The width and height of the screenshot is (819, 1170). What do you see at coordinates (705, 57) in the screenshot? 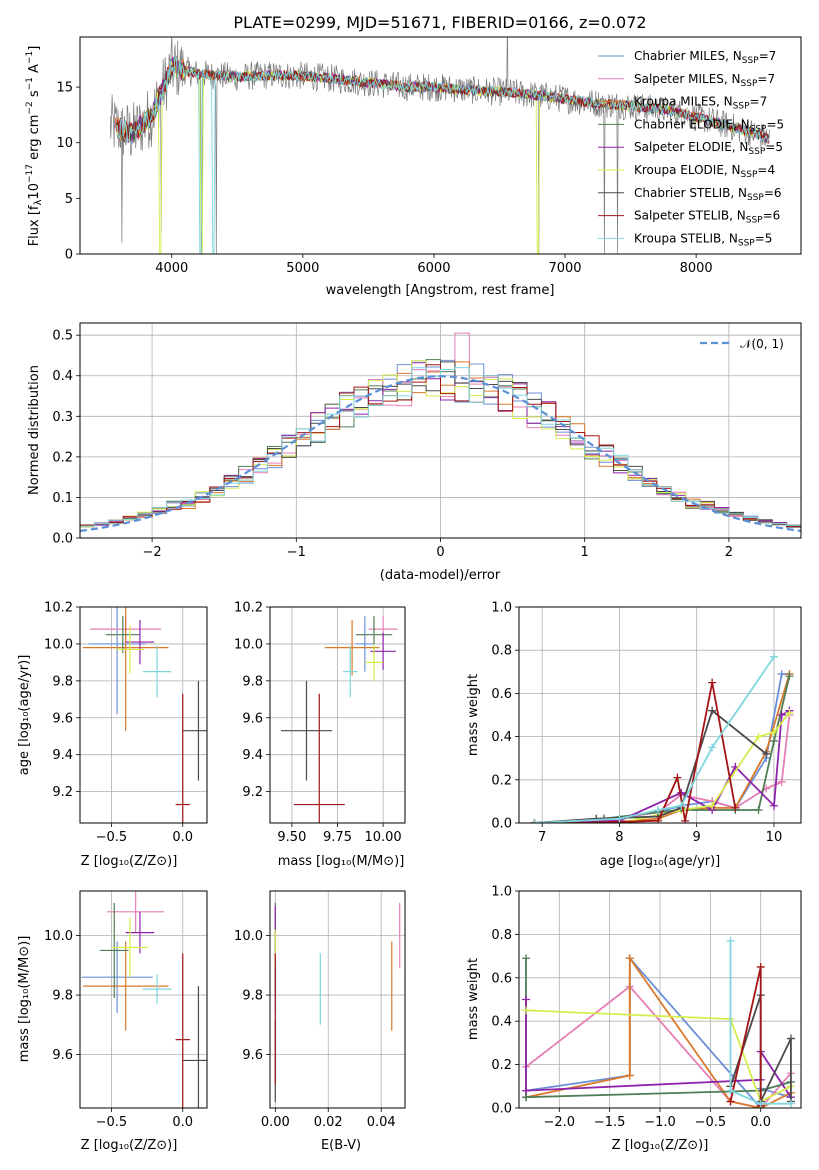
I see `legend-entry-label: Chabrier MILES, NSSP=7` at bounding box center [705, 57].